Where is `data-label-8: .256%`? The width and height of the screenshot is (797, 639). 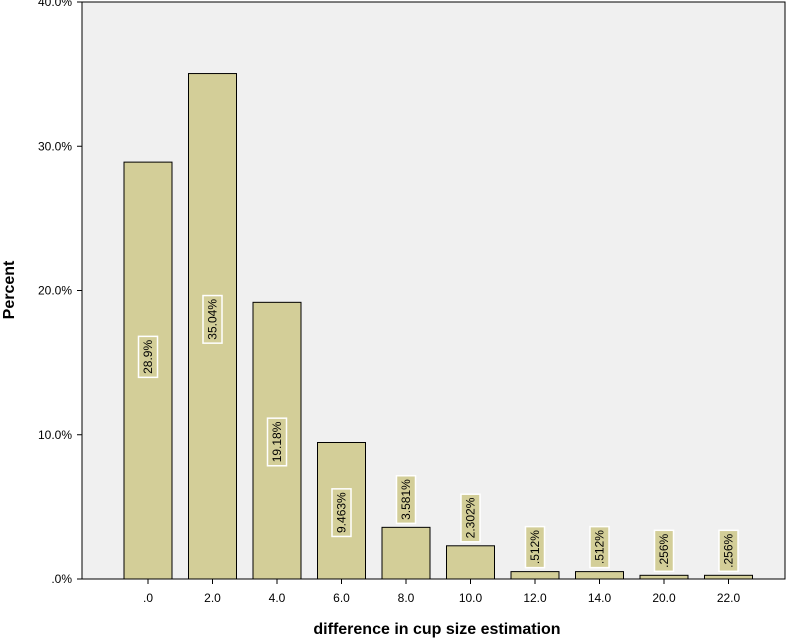 data-label-8: .256% is located at coordinates (664, 550).